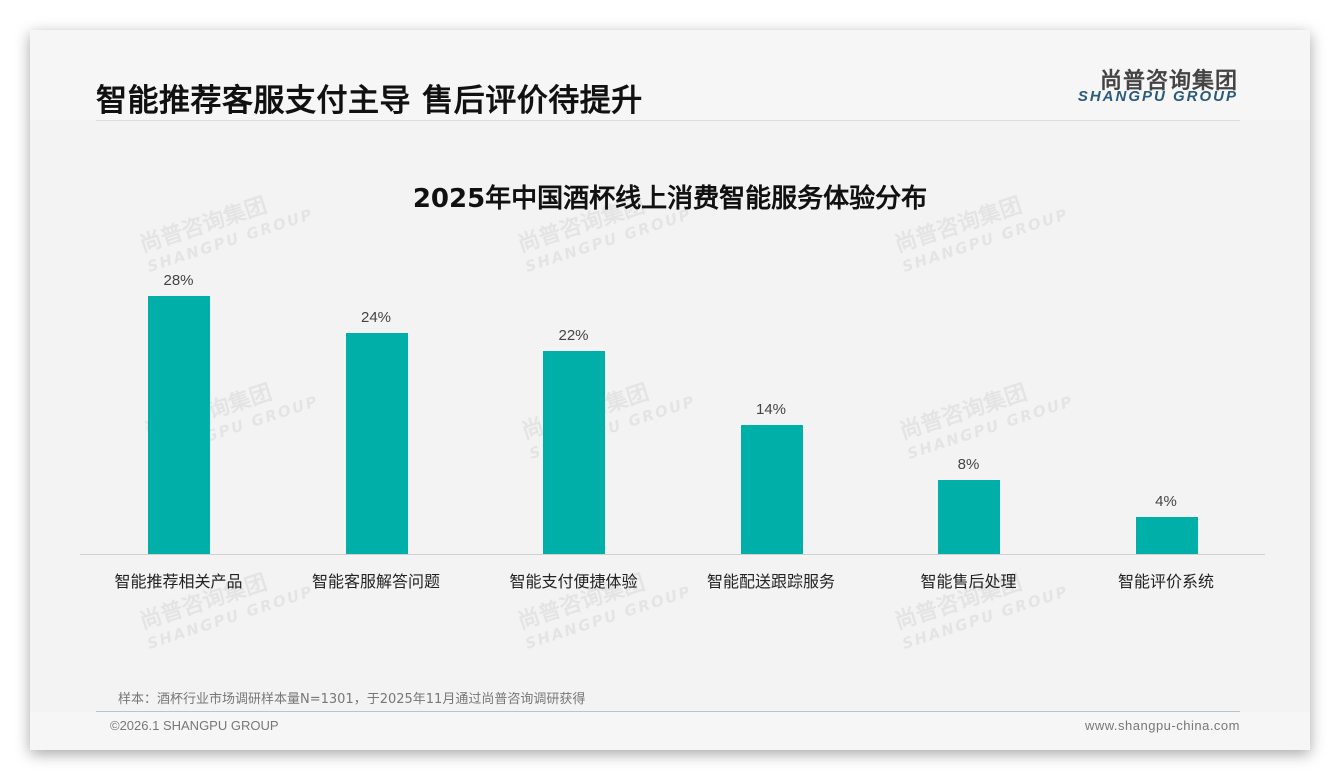 This screenshot has height=780, width=1340. I want to click on bar-group: 24%, so click(376, 410).